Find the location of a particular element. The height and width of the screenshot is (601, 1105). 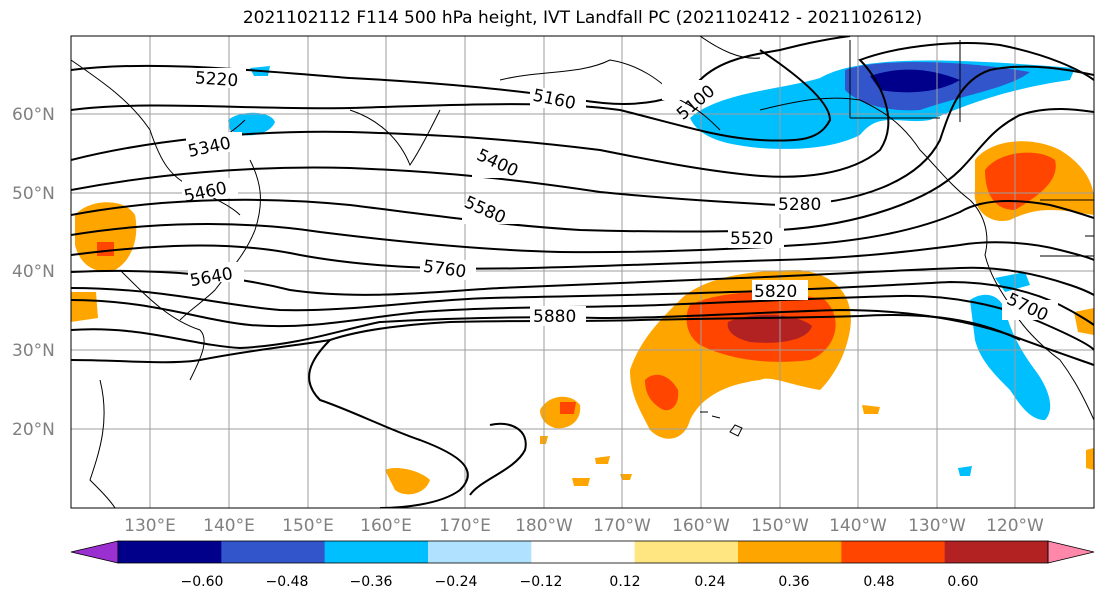

colorbar-label-8: 0.48 is located at coordinates (878, 582).